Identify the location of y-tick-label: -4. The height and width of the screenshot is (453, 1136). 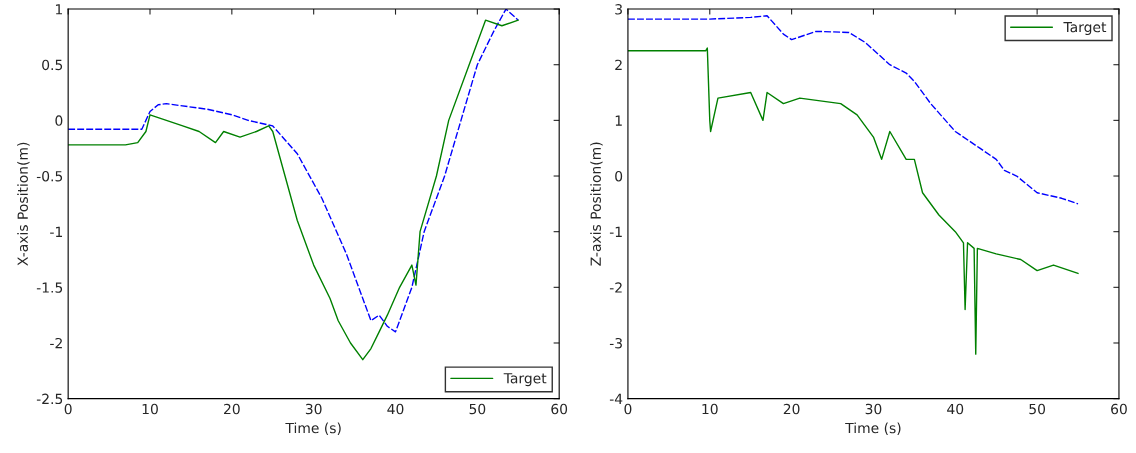
(616, 398).